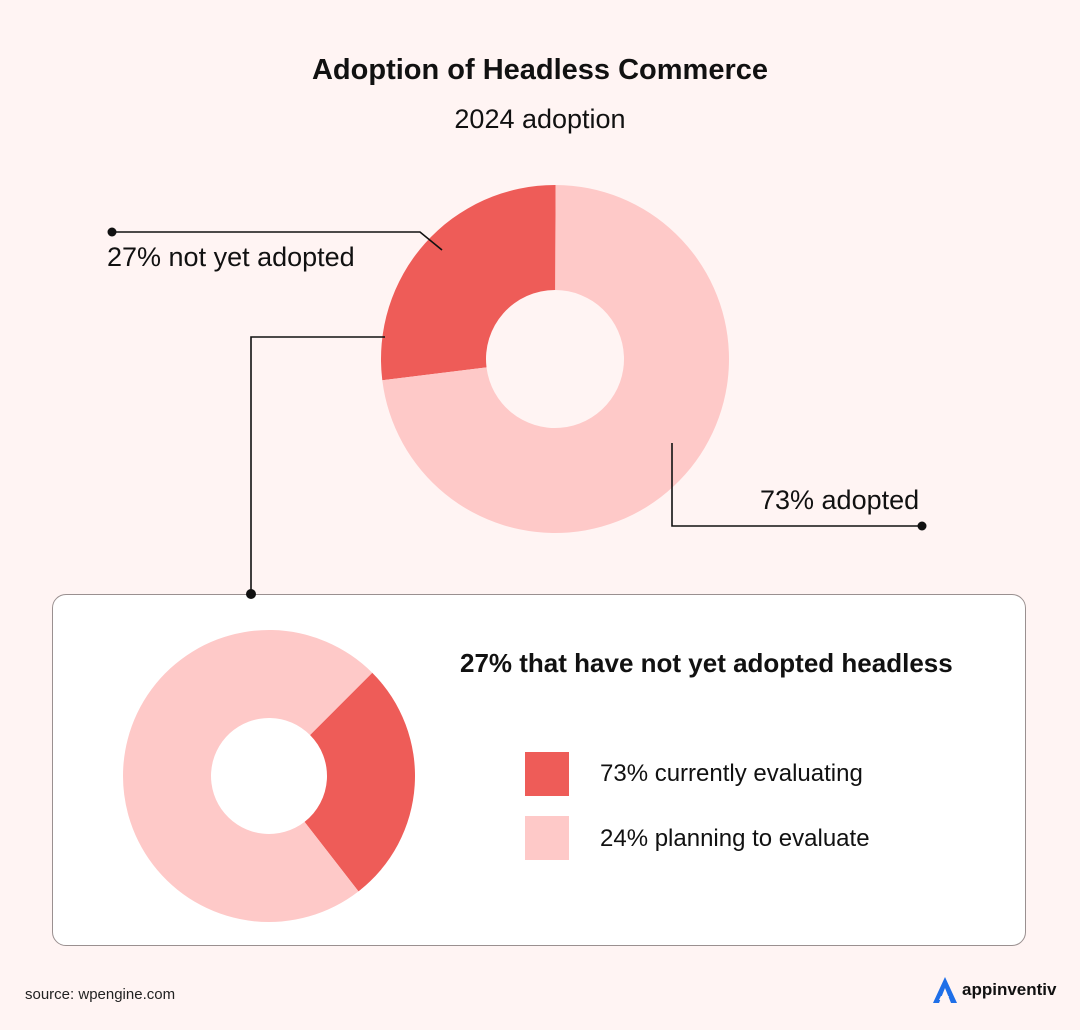  What do you see at coordinates (317, 465) in the screenshot?
I see `leader-line-detail` at bounding box center [317, 465].